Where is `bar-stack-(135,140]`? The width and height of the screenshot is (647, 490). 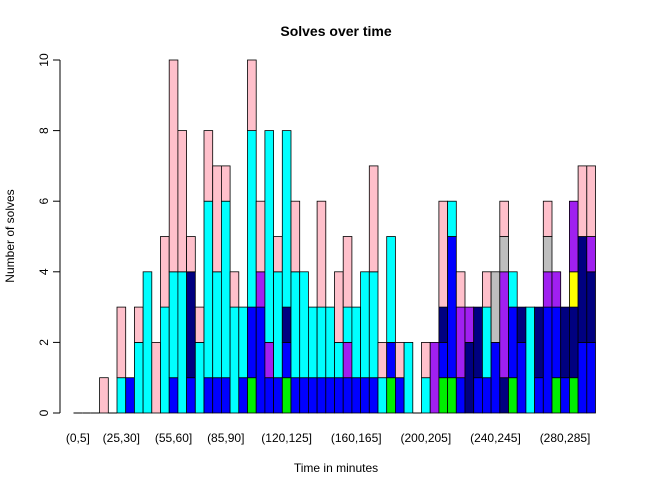 bar-stack-(135,140] is located at coordinates (312, 360).